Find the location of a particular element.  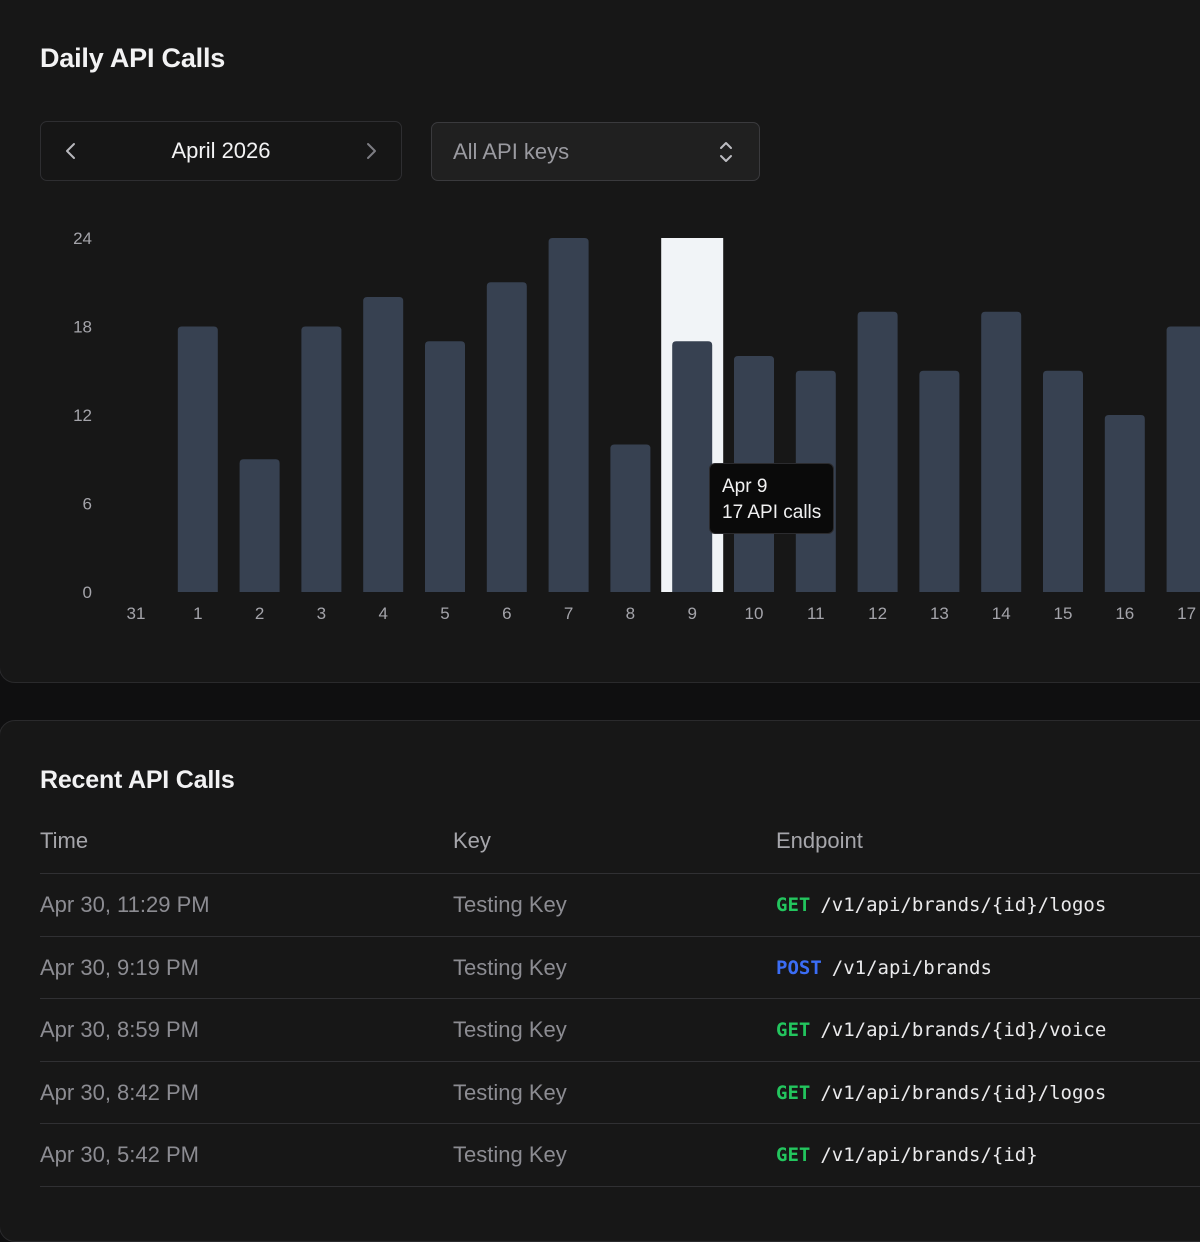

x-tick-label: 14 is located at coordinates (1001, 613).